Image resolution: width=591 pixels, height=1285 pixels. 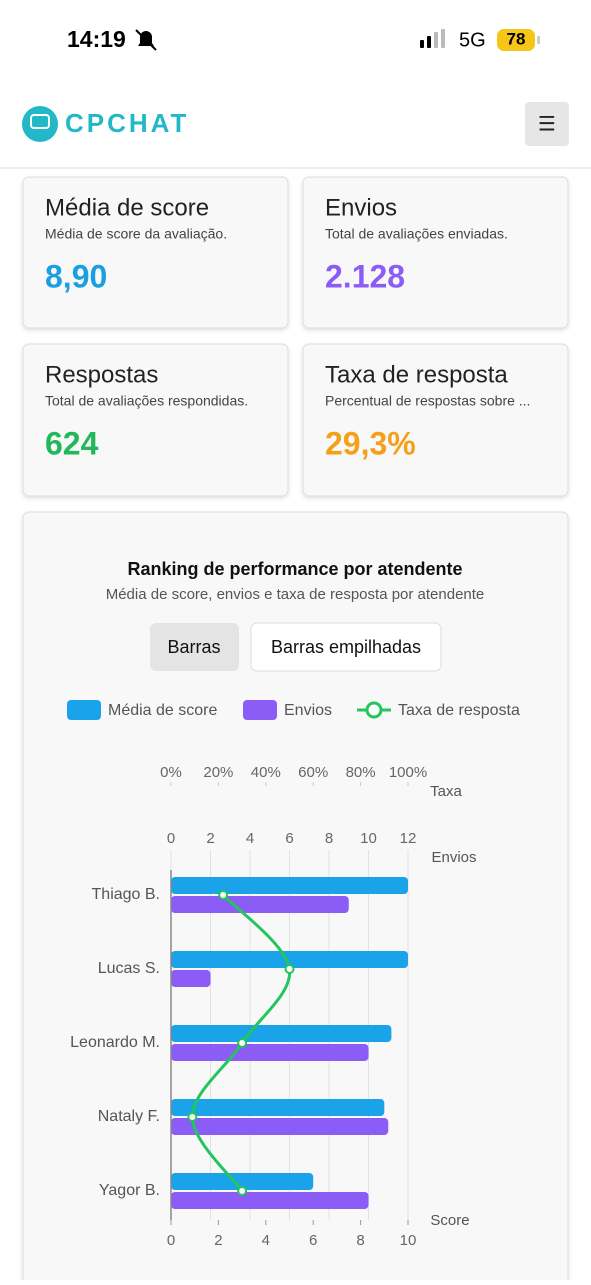 What do you see at coordinates (129, 968) in the screenshot?
I see `y-tick-label: Lucas S.` at bounding box center [129, 968].